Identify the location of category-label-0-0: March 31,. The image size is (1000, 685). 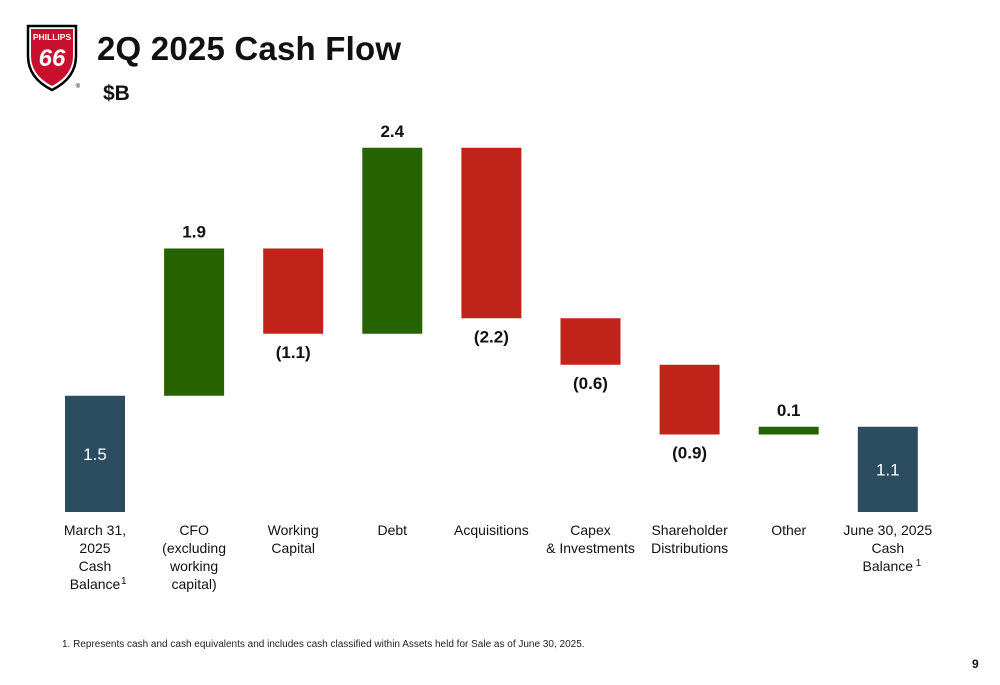
(95, 530).